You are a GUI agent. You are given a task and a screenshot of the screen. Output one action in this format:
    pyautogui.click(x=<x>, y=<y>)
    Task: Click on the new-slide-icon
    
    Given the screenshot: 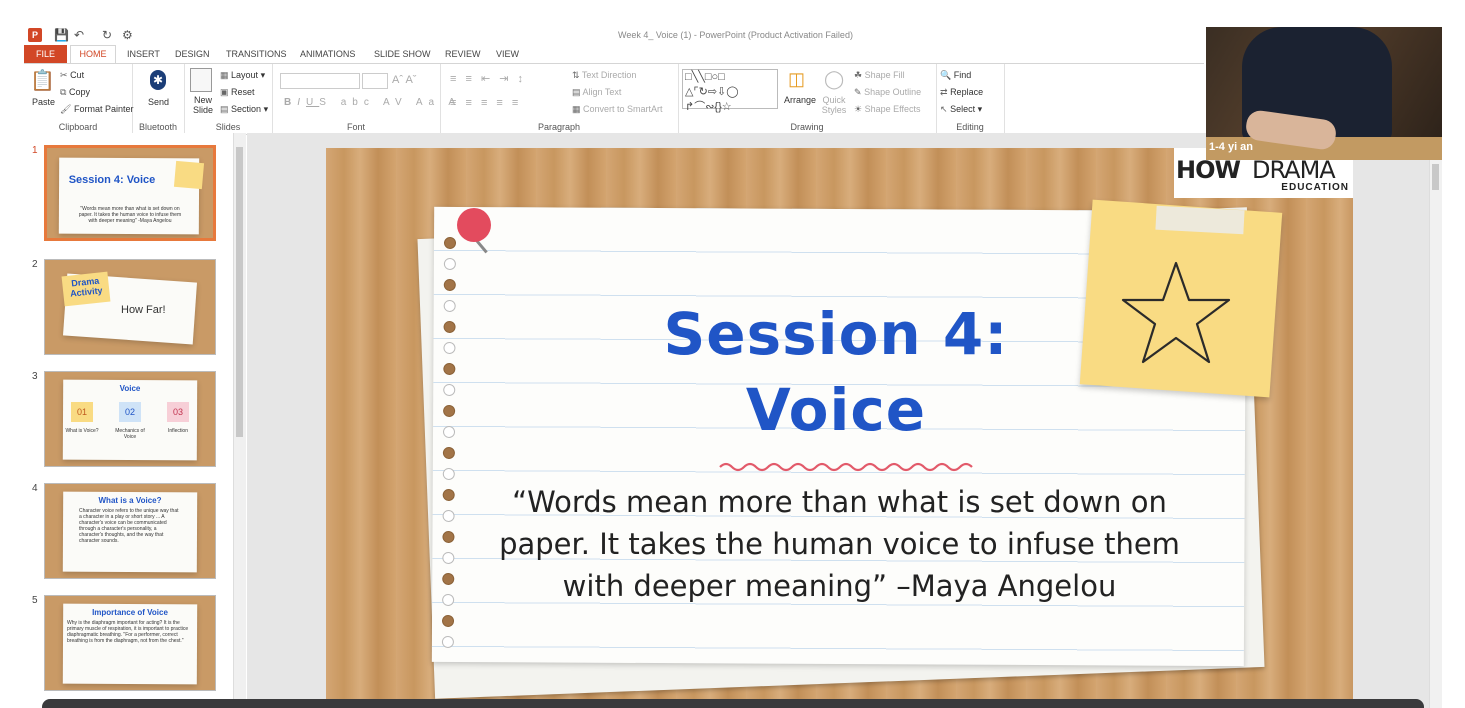 What is the action you would take?
    pyautogui.click(x=201, y=80)
    